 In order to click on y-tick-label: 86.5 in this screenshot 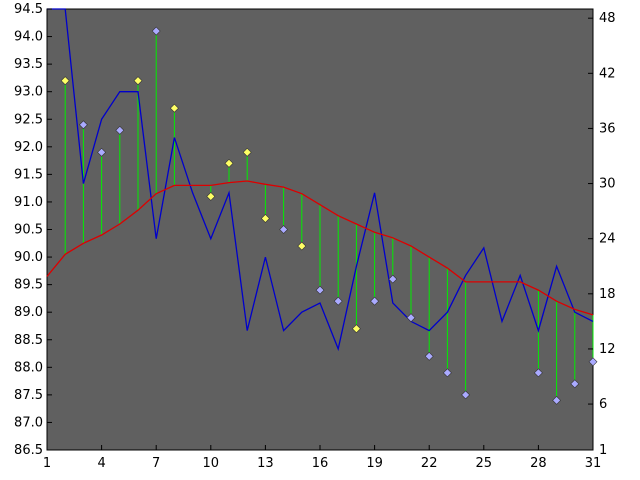, I will do `click(28, 450)`.